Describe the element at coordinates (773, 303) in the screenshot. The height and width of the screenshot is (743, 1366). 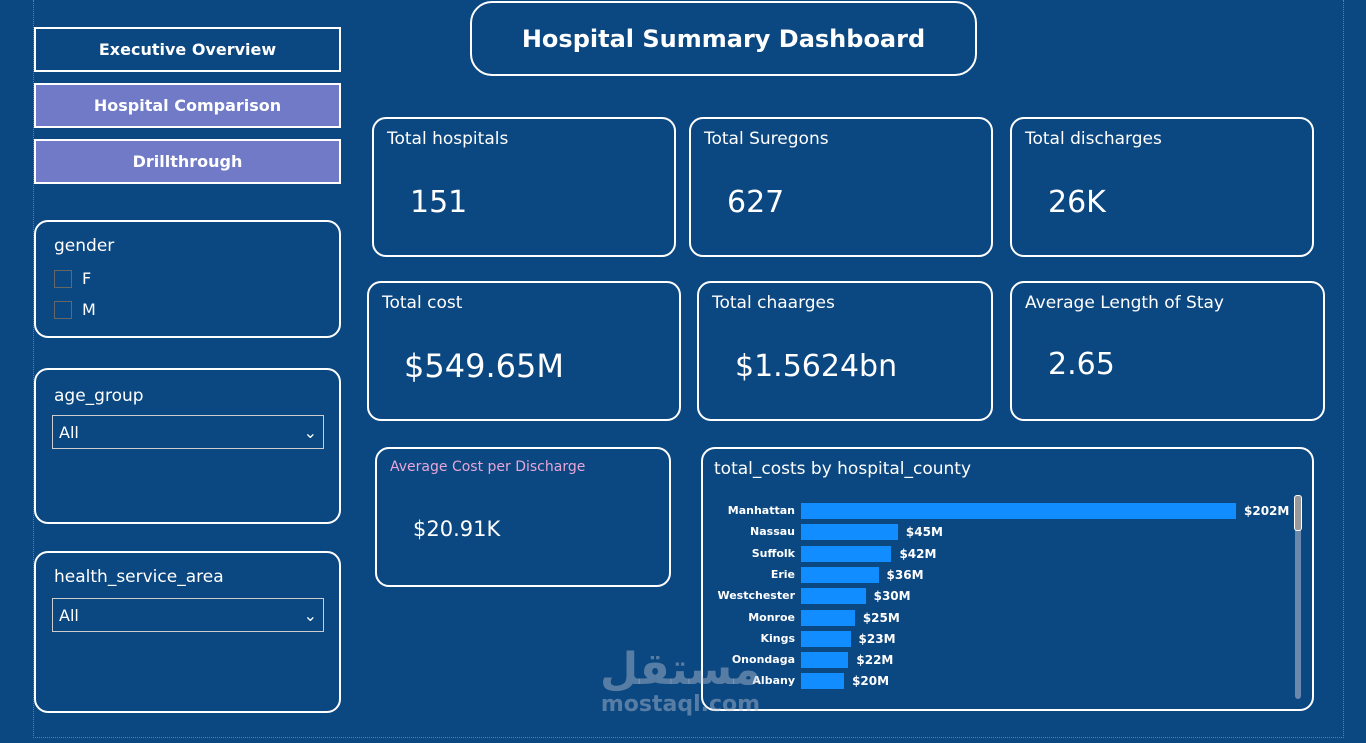
I see `kpi-label: Total chaarges` at that location.